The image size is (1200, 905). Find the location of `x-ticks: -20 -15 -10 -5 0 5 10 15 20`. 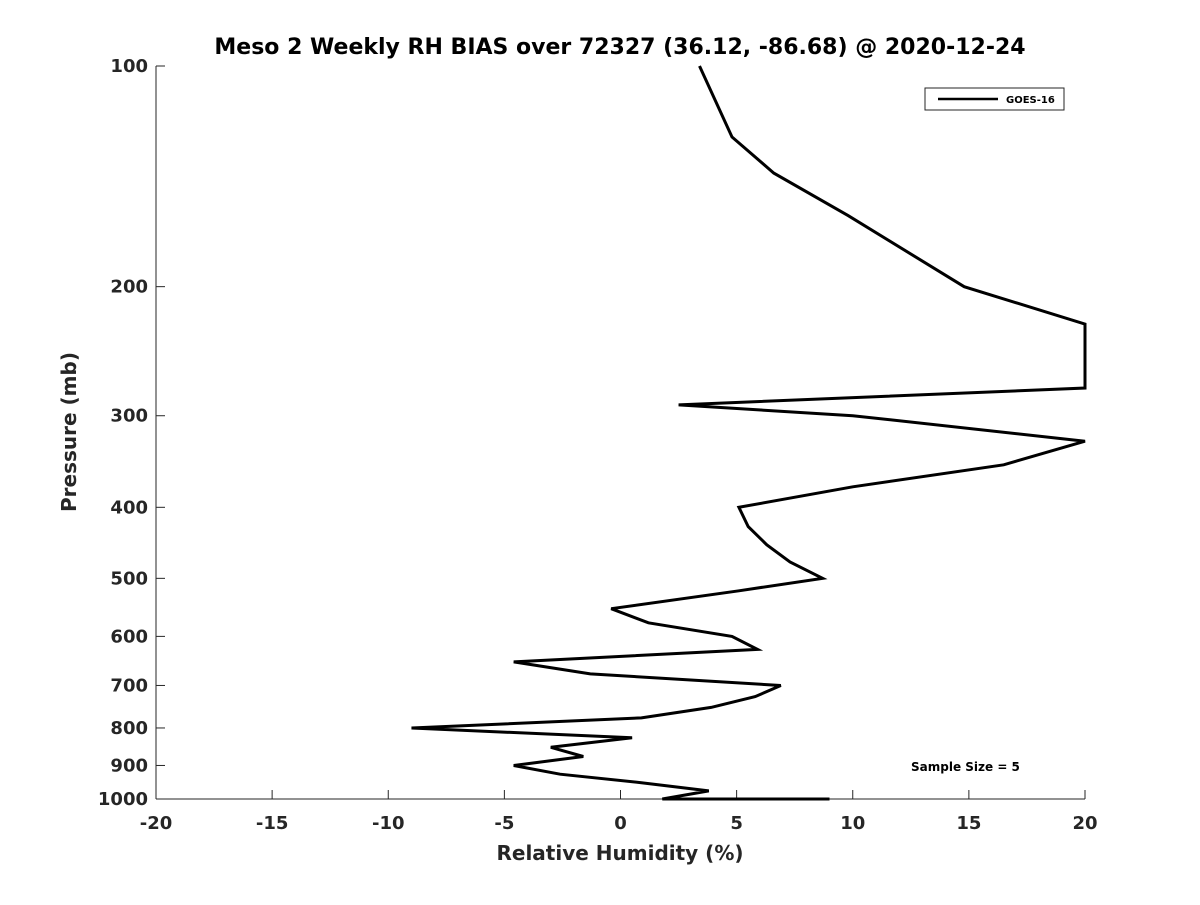

x-ticks: -20 -15 -10 -5 0 5 10 15 20 is located at coordinates (619, 812).